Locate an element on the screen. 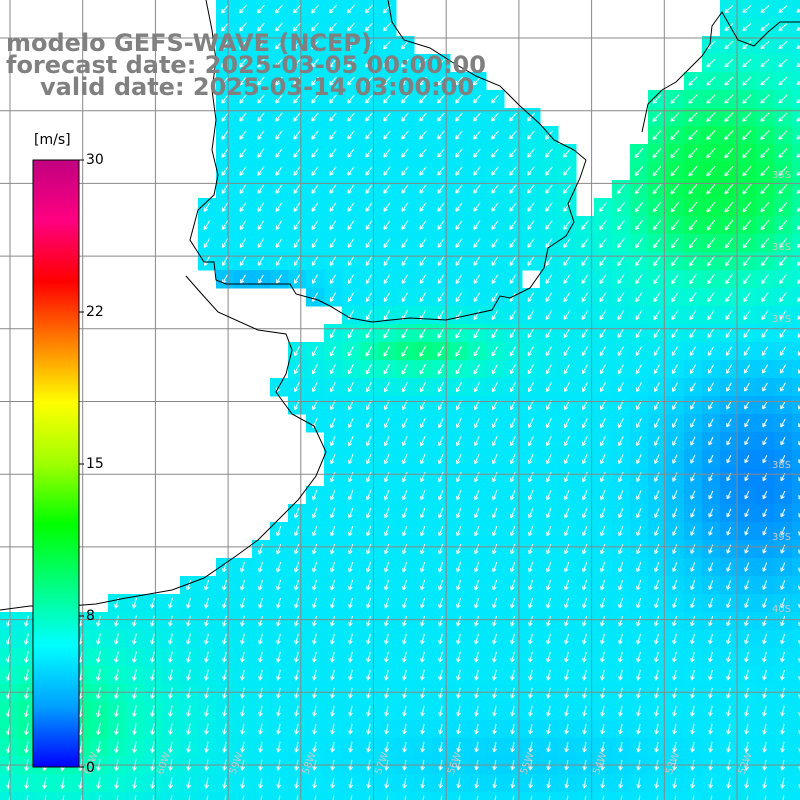 The height and width of the screenshot is (800, 800). colorbar-unit: [m/s] is located at coordinates (52, 140).